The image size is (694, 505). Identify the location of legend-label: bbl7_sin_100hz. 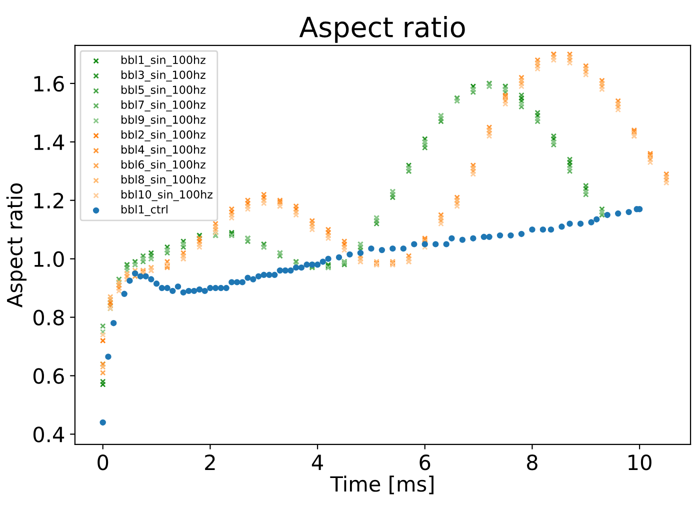
(164, 106).